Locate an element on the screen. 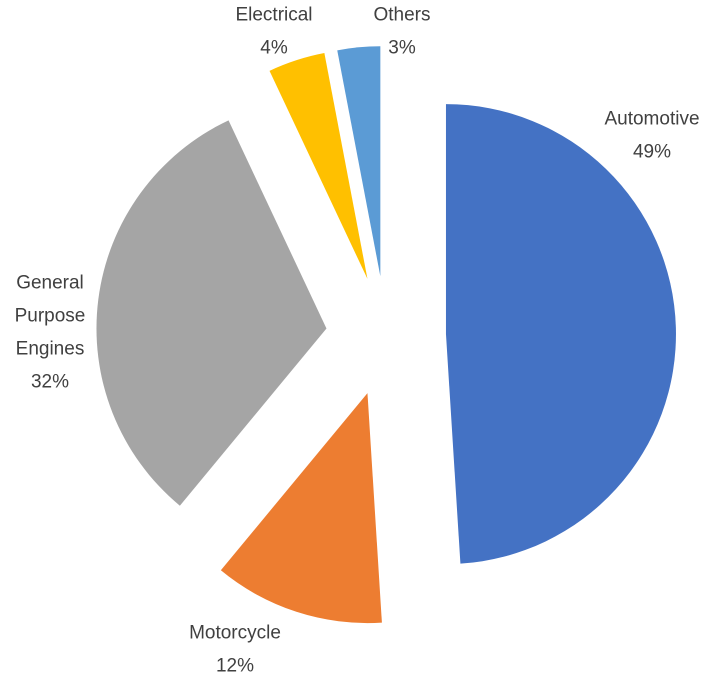 This screenshot has width=710, height=678. slice-value-label: 49% is located at coordinates (652, 152).